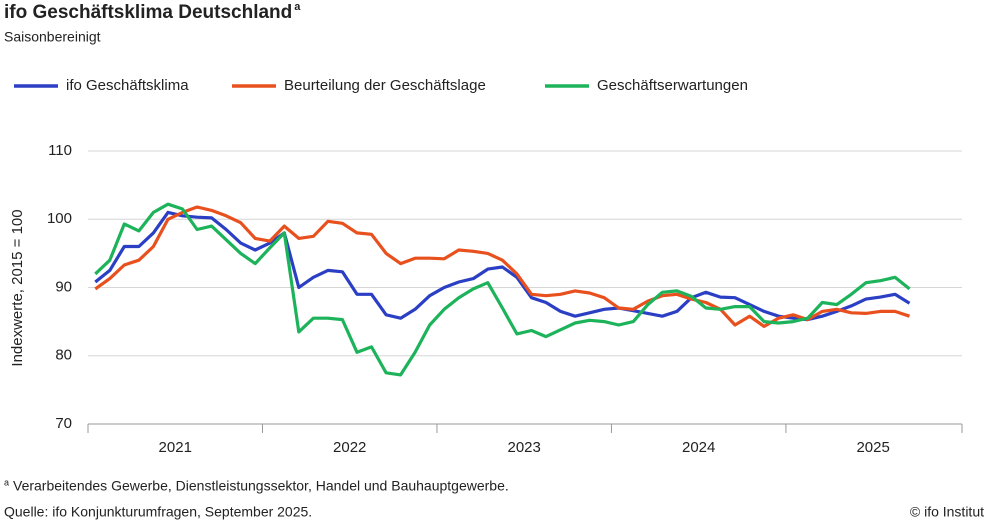 The width and height of the screenshot is (1000, 527). What do you see at coordinates (17, 287) in the screenshot?
I see `y-axis-label: Indexwerte, 2015 = 100` at bounding box center [17, 287].